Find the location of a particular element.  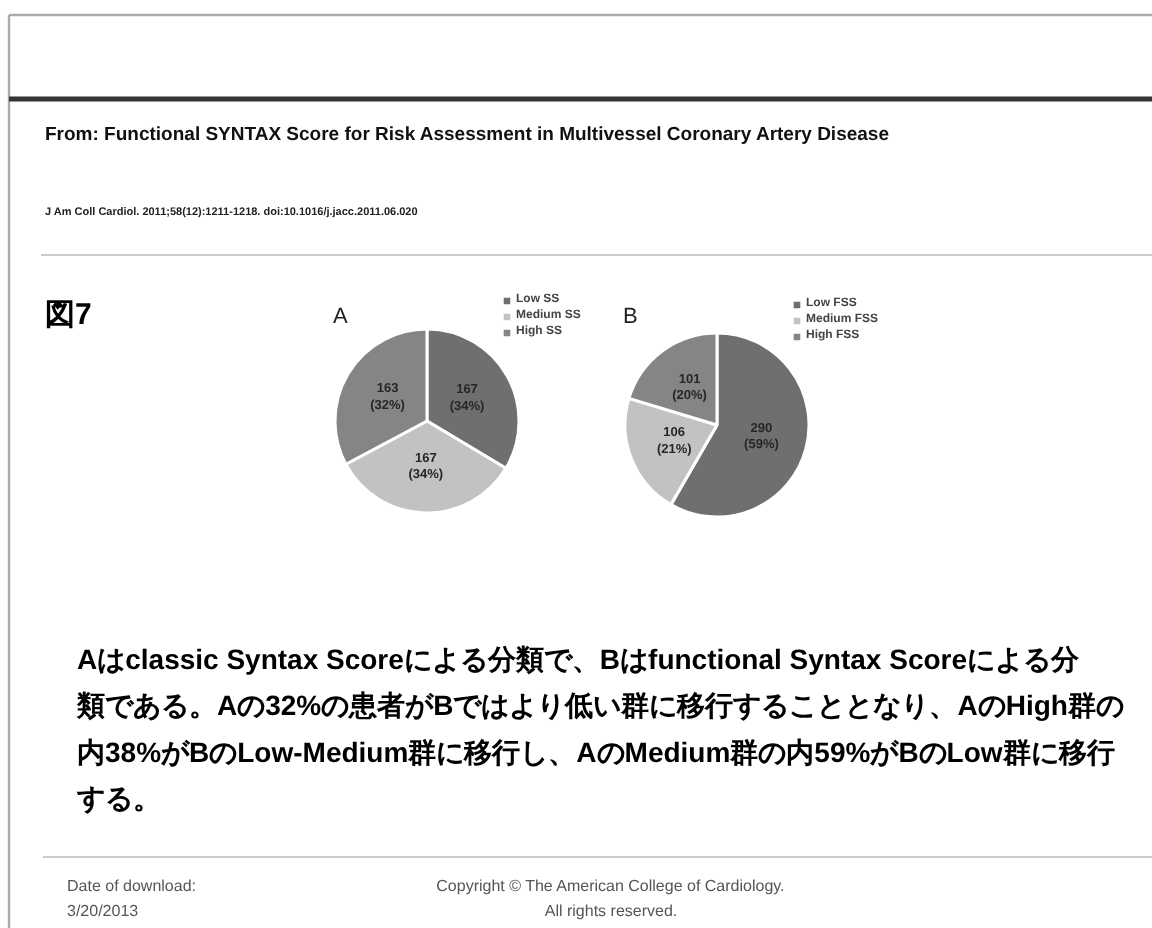

text: Copyright © The American College of Cardiology. All rights reserved. is located at coordinates (610, 899).